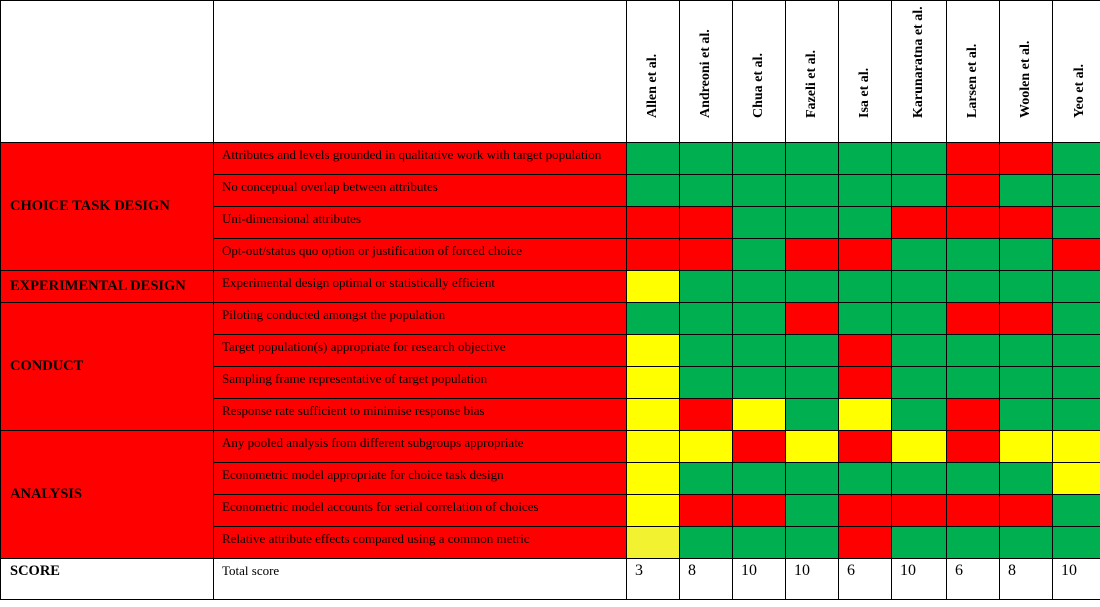 This screenshot has width=1100, height=607. I want to click on category-label: CHOICE TASK DESIGN, so click(107, 206).